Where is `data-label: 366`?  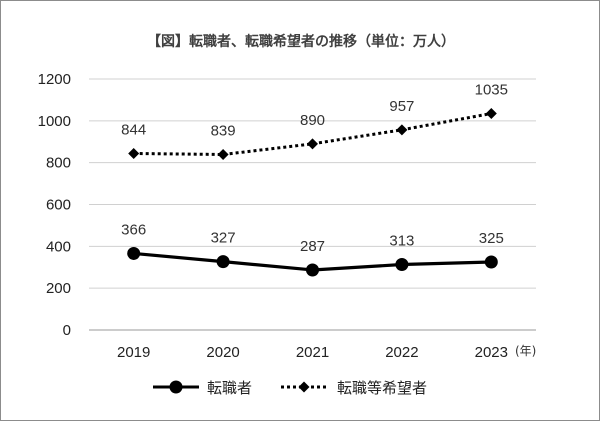
data-label: 366 is located at coordinates (133, 229).